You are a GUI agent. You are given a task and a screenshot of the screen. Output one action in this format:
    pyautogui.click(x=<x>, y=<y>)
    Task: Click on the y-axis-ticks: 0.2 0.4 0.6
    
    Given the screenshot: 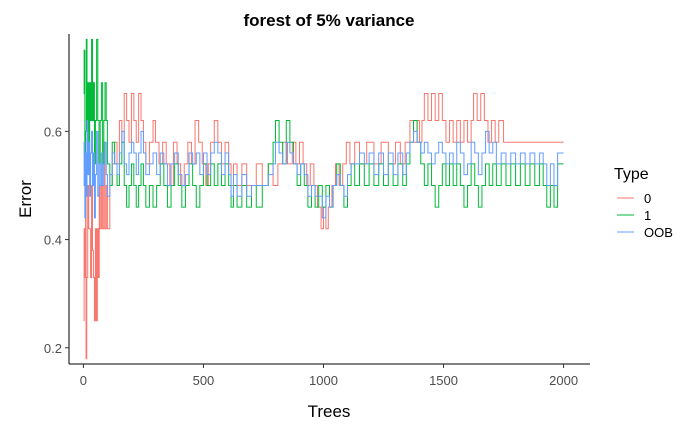 What is the action you would take?
    pyautogui.click(x=56, y=240)
    